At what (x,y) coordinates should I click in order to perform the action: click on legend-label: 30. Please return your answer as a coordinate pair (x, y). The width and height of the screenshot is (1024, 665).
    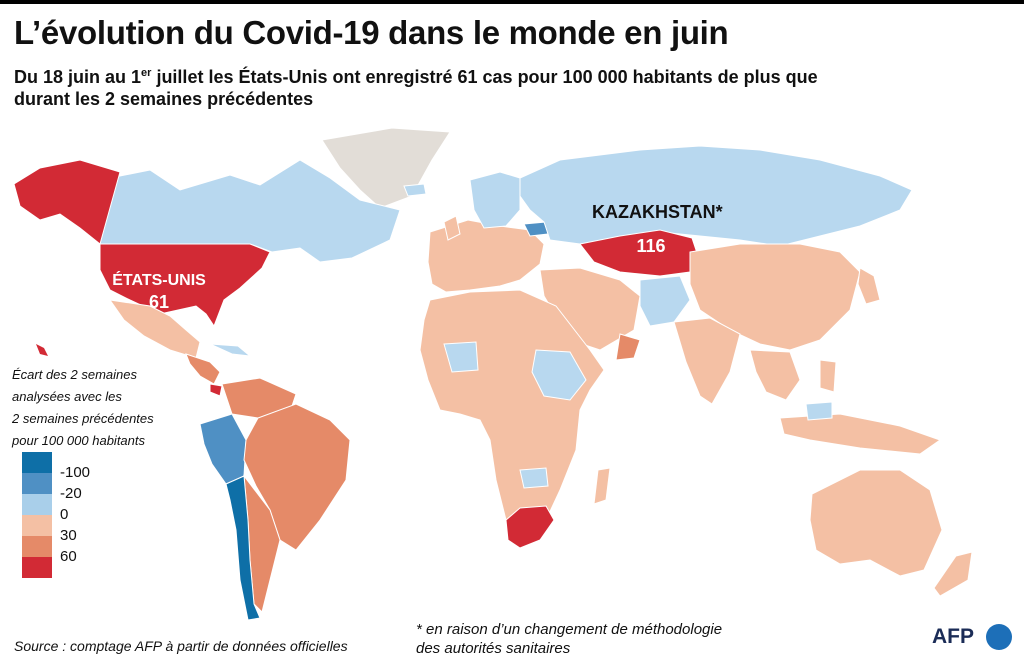
    Looking at the image, I should click on (68, 535).